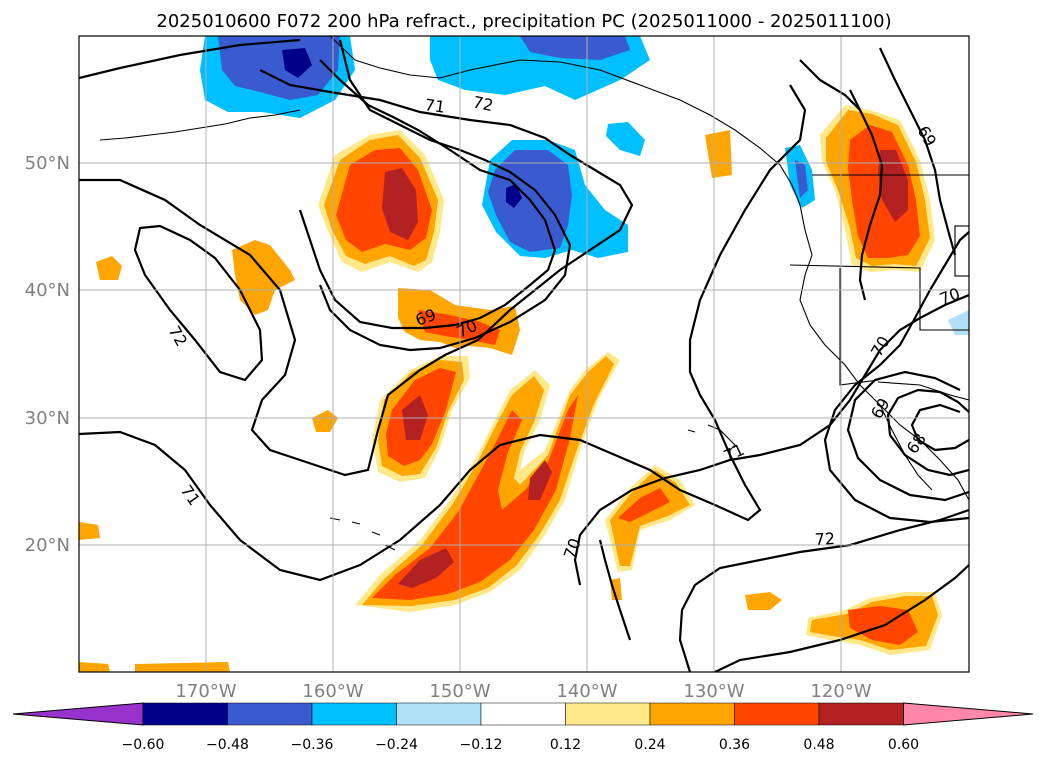  What do you see at coordinates (649, 745) in the screenshot?
I see `colorbar-label: 0.24` at bounding box center [649, 745].